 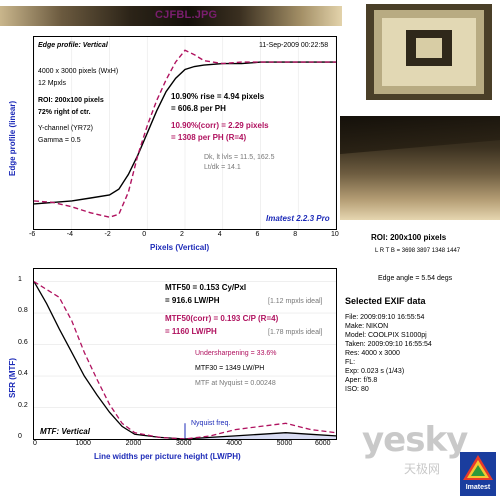 I want to click on edge-rise1: 10.90% rise = 4.94 pixels, so click(x=218, y=96).